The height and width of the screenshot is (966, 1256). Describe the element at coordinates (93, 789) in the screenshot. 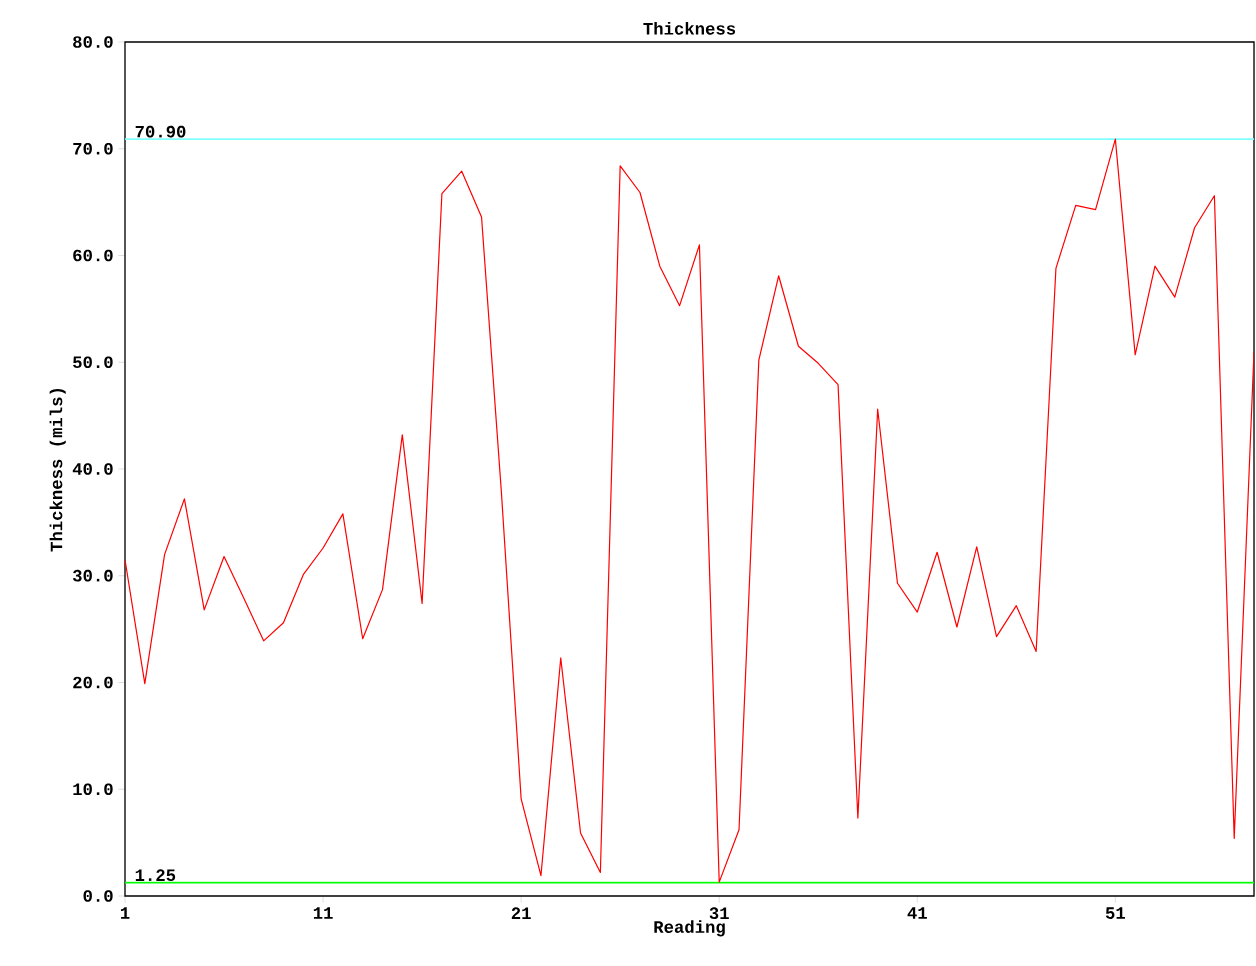

I see `y-tick-label: 10.0` at that location.